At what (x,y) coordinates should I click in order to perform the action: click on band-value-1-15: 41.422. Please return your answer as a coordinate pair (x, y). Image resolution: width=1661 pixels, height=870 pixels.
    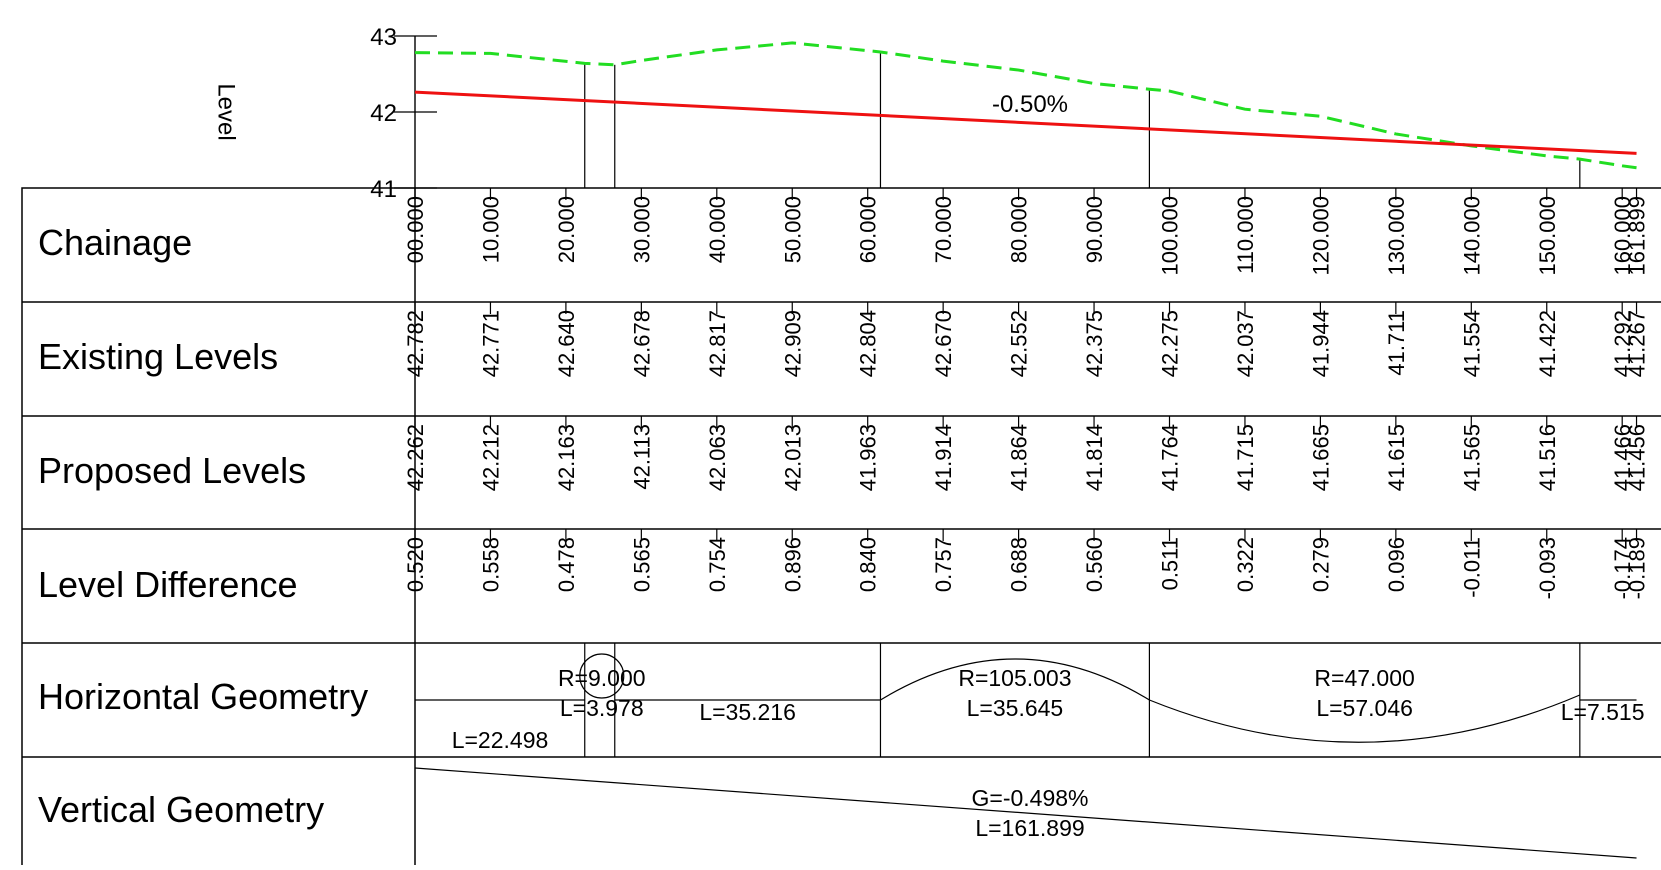
    Looking at the image, I should click on (1547, 343).